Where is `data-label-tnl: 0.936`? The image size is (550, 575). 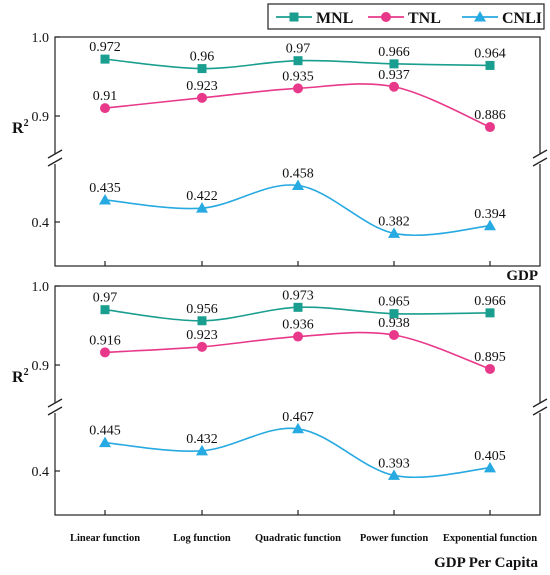 data-label-tnl: 0.936 is located at coordinates (298, 325).